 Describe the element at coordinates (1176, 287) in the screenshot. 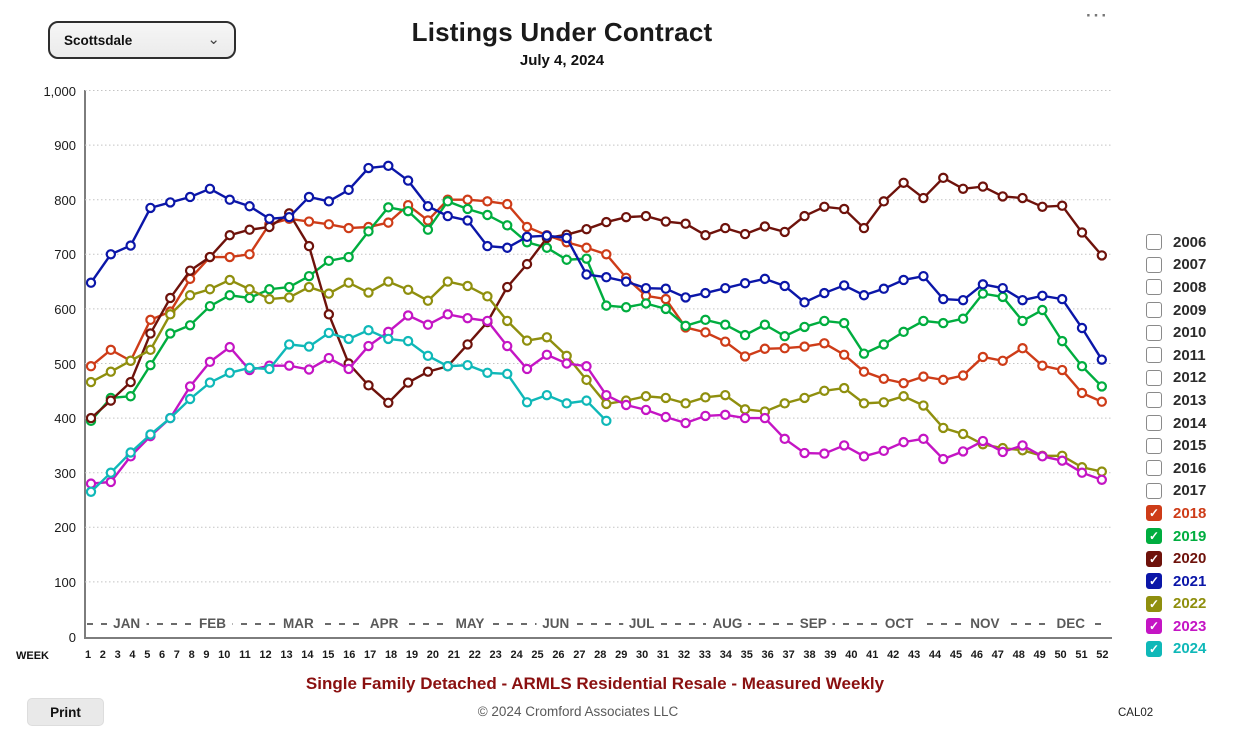

I see `legend-item-2008: 2008` at that location.